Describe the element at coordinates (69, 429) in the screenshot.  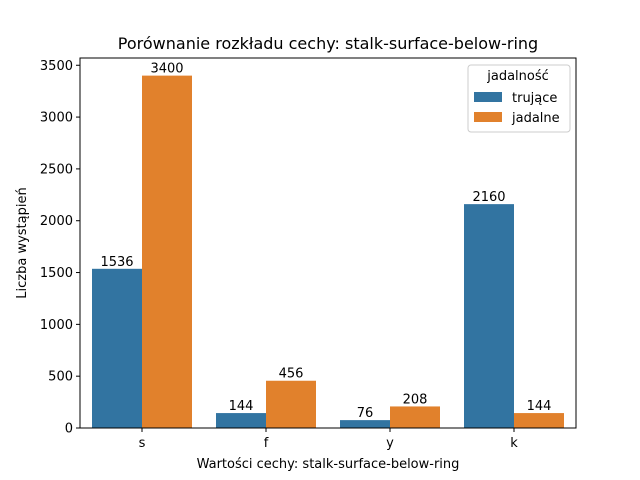
I see `y-tick-label: 0` at that location.